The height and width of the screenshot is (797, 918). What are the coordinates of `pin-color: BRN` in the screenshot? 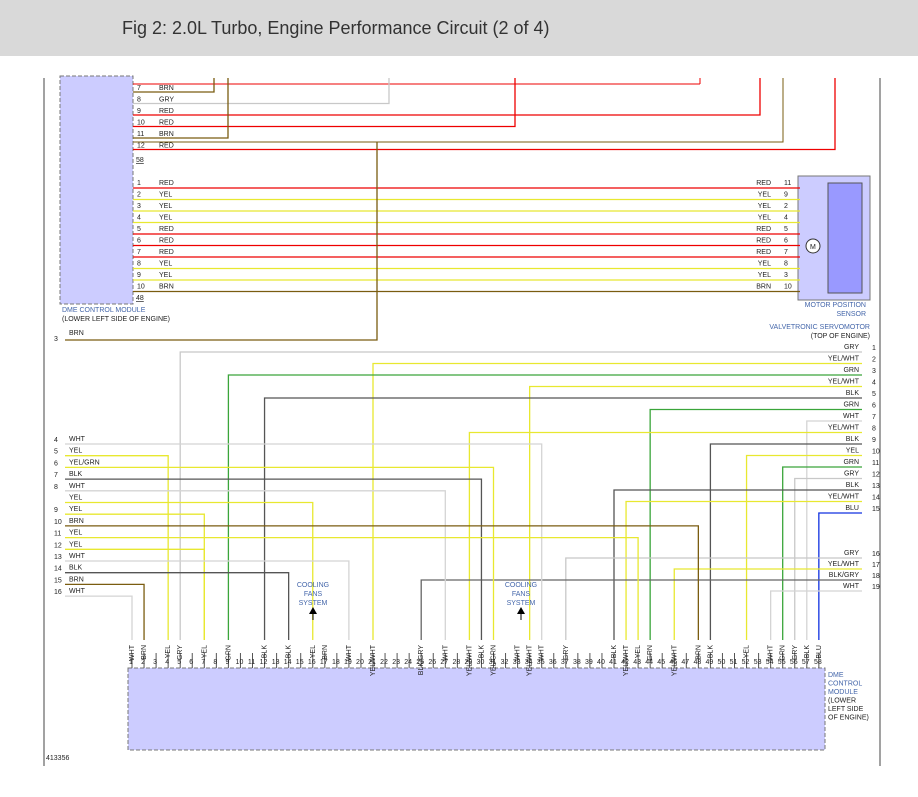 It's located at (325, 652).